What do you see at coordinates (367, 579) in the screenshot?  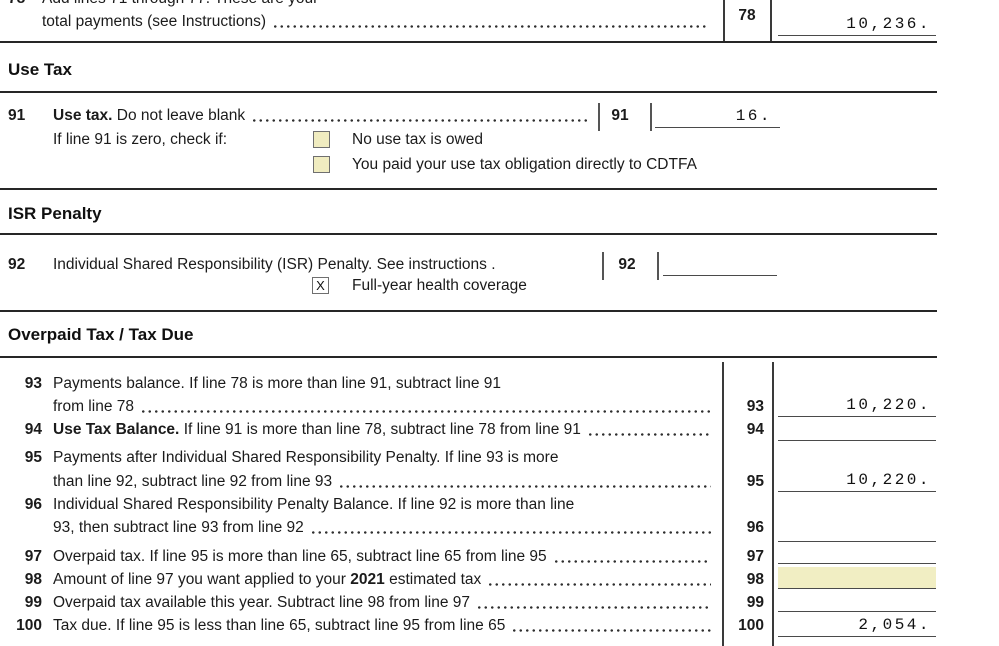 I see `line-98-desc-bold: 2021` at bounding box center [367, 579].